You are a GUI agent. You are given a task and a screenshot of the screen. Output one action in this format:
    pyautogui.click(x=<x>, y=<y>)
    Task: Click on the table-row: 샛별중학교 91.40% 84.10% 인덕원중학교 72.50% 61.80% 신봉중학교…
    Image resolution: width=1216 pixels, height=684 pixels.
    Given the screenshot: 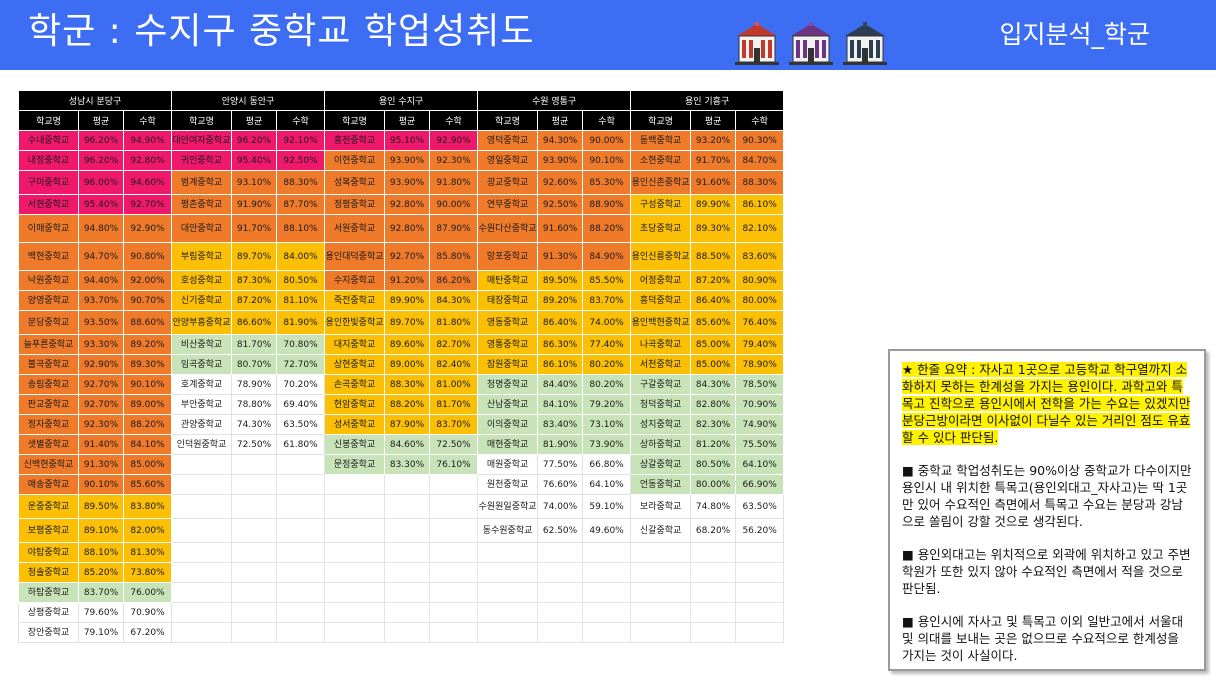 What is the action you would take?
    pyautogui.click(x=401, y=444)
    